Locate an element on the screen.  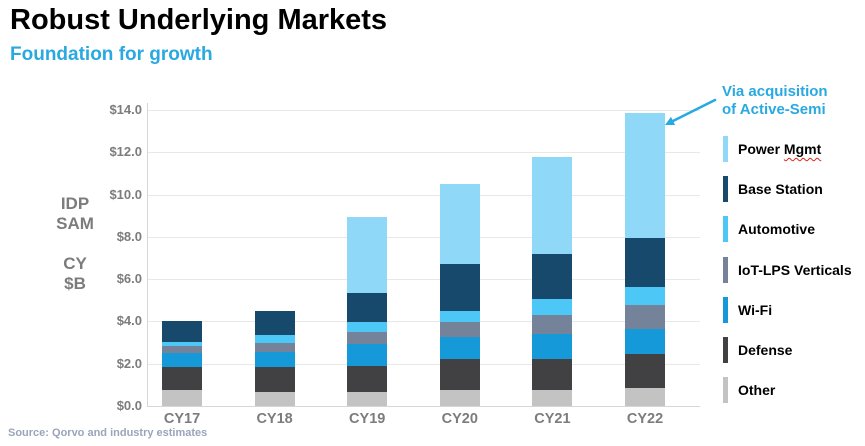
gridline-10.0 is located at coordinates (423, 195).